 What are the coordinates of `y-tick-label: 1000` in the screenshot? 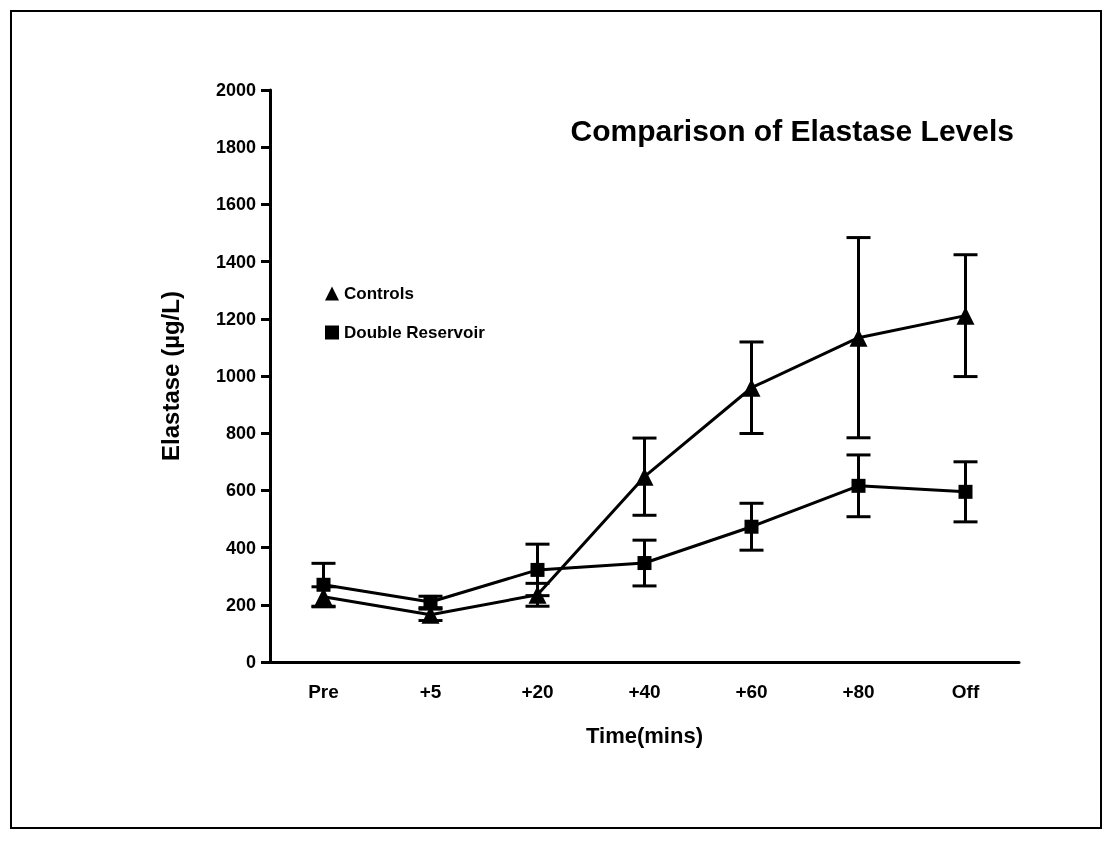 It's located at (235, 376).